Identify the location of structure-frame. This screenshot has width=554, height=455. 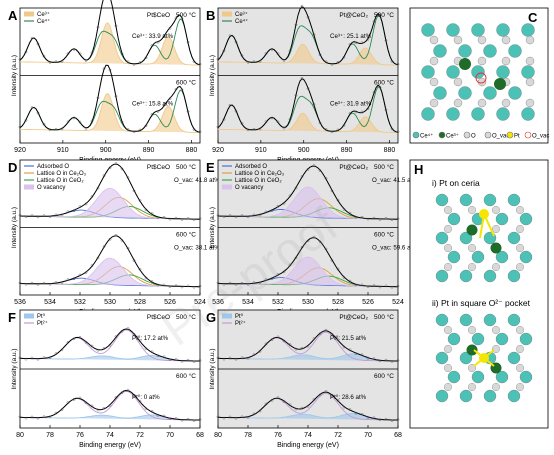
(479, 294).